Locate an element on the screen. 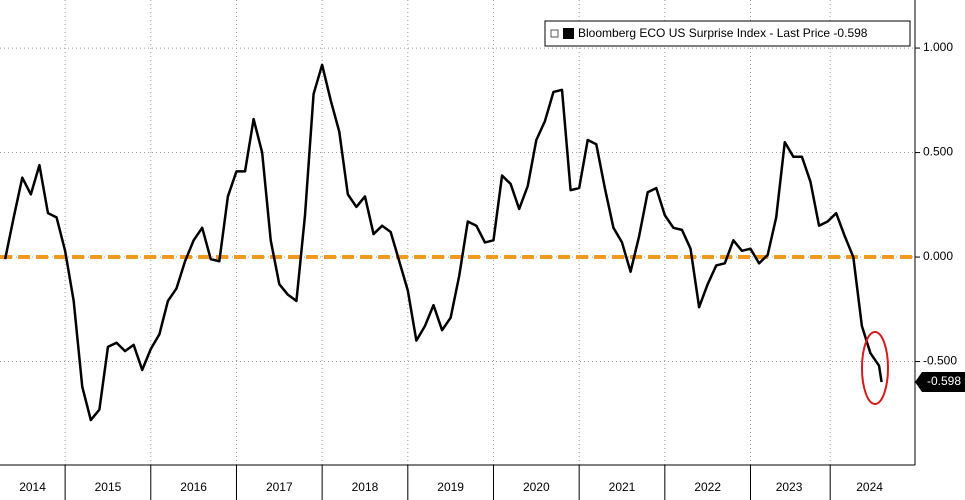  last-price-box is located at coordinates (940, 382).